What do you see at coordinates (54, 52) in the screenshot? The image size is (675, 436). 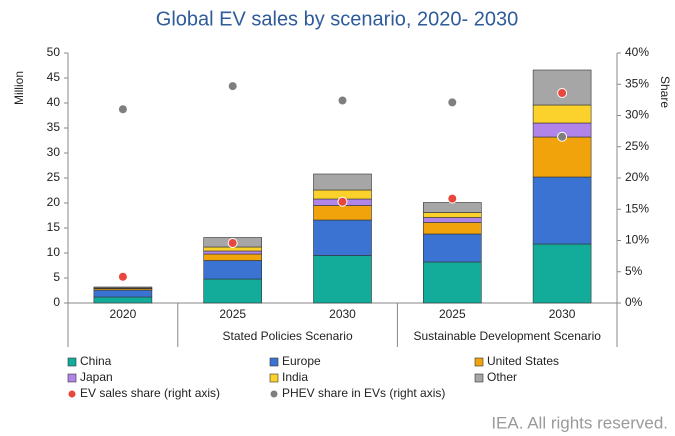 I see `y-tick-label: 50` at bounding box center [54, 52].